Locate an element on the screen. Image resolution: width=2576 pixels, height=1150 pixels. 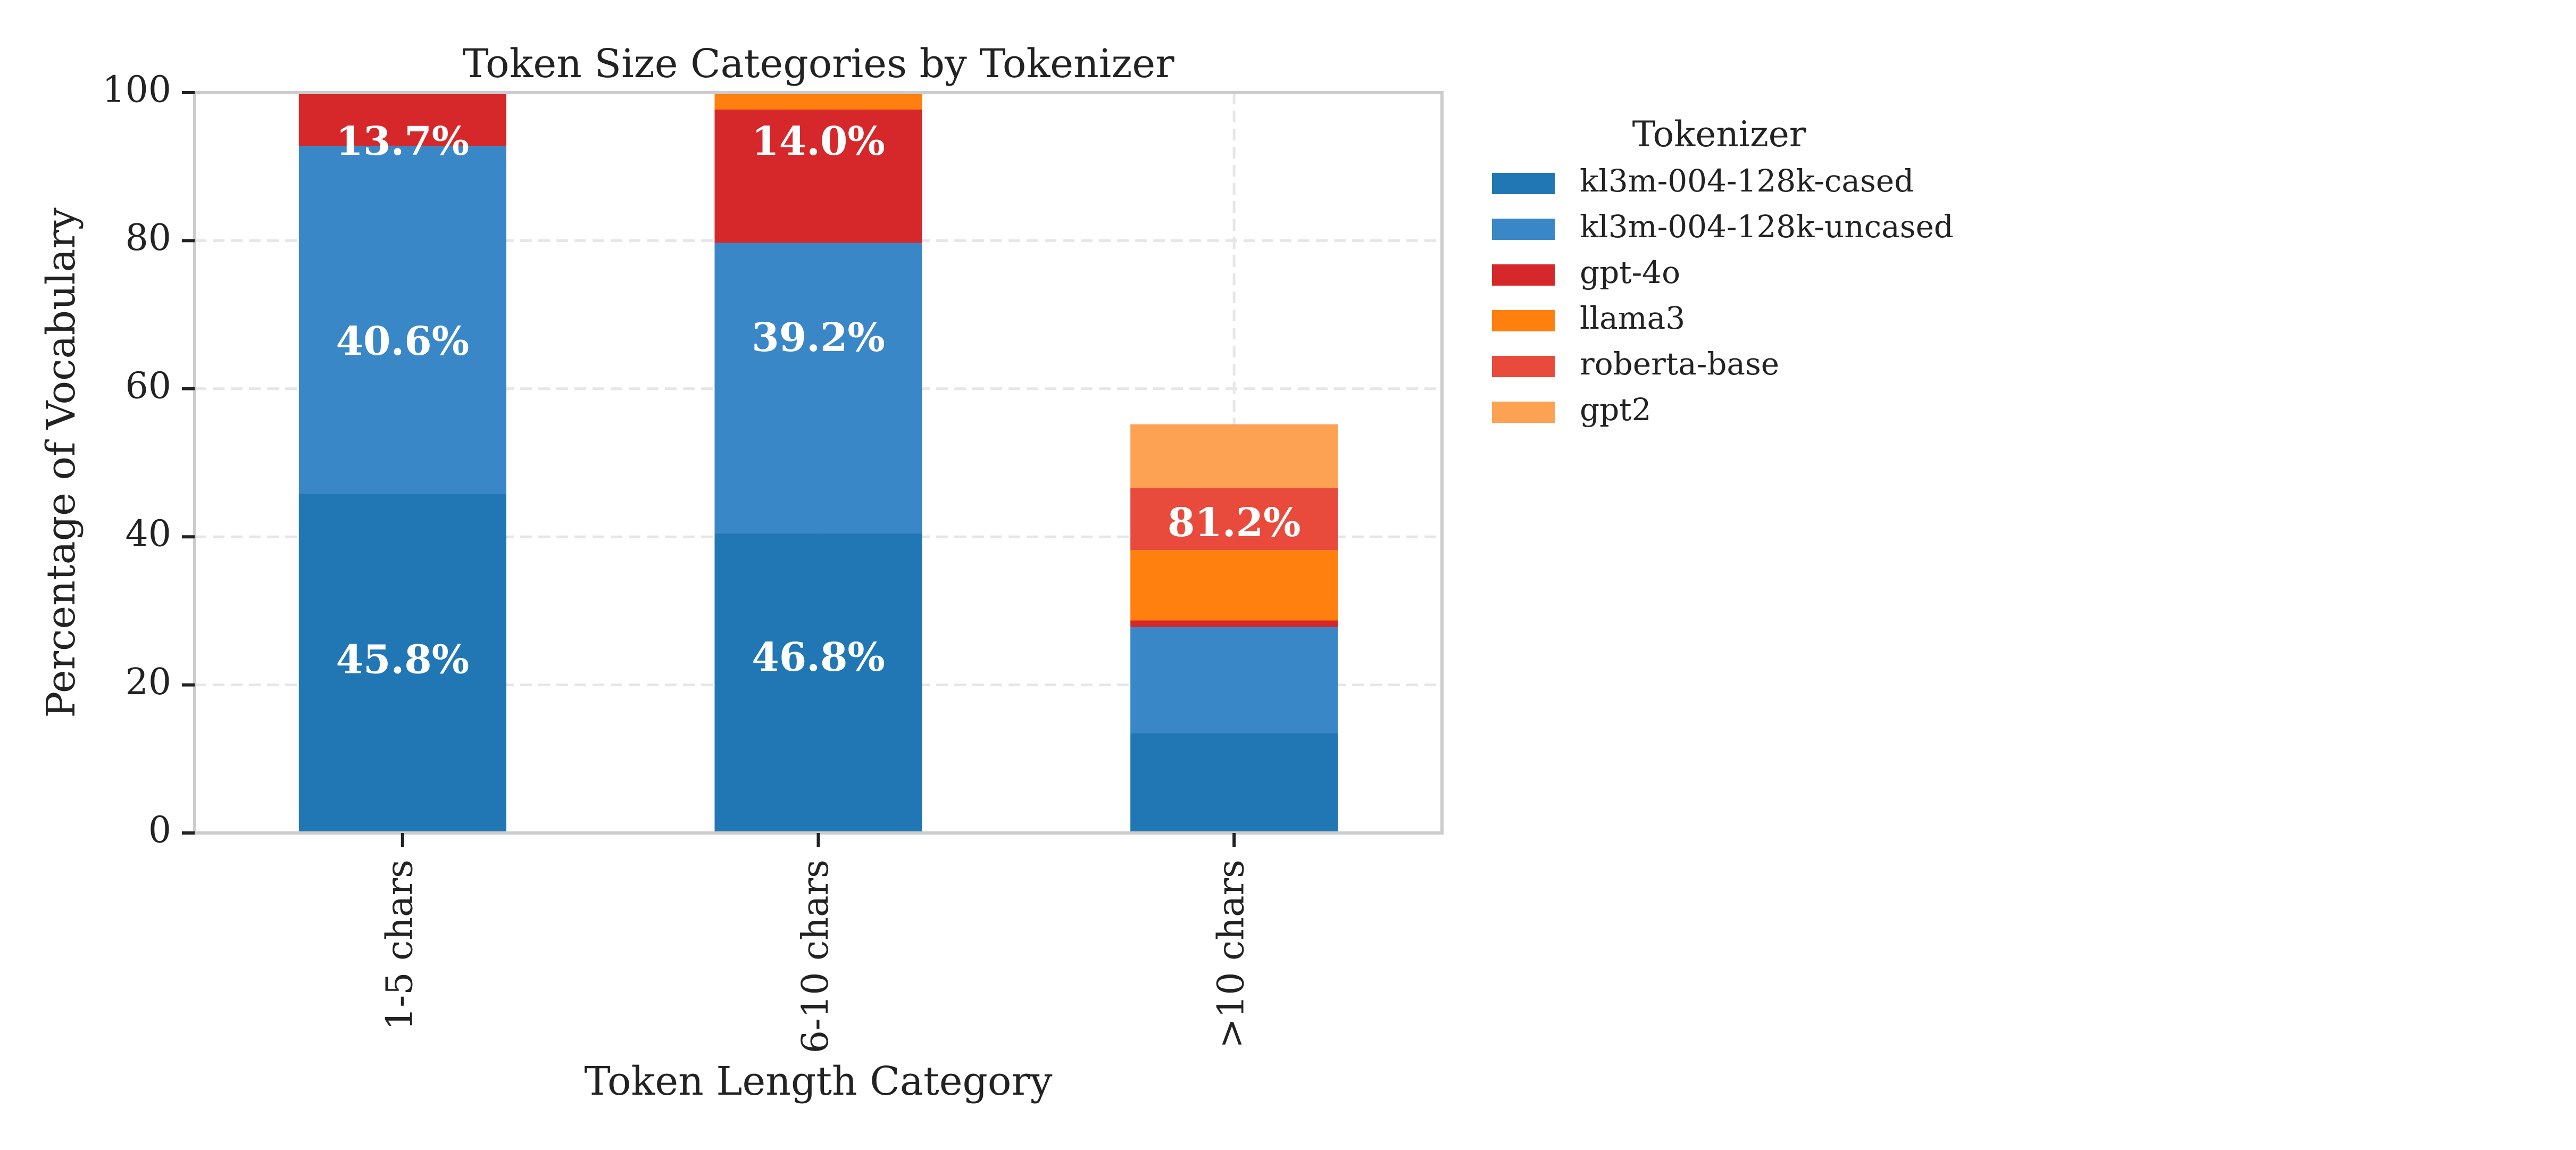
x-tick-label-10-chars: >10 chars is located at coordinates (1232, 954).